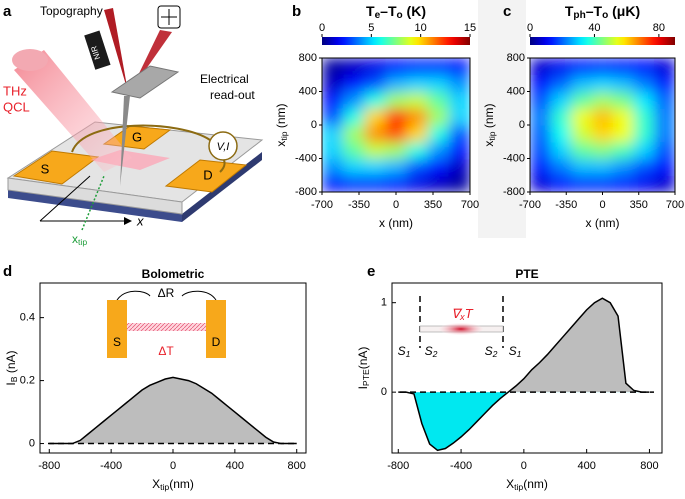 The width and height of the screenshot is (685, 499). Describe the element at coordinates (605, 15) in the screenshot. I see `chart-title-part: o` at that location.